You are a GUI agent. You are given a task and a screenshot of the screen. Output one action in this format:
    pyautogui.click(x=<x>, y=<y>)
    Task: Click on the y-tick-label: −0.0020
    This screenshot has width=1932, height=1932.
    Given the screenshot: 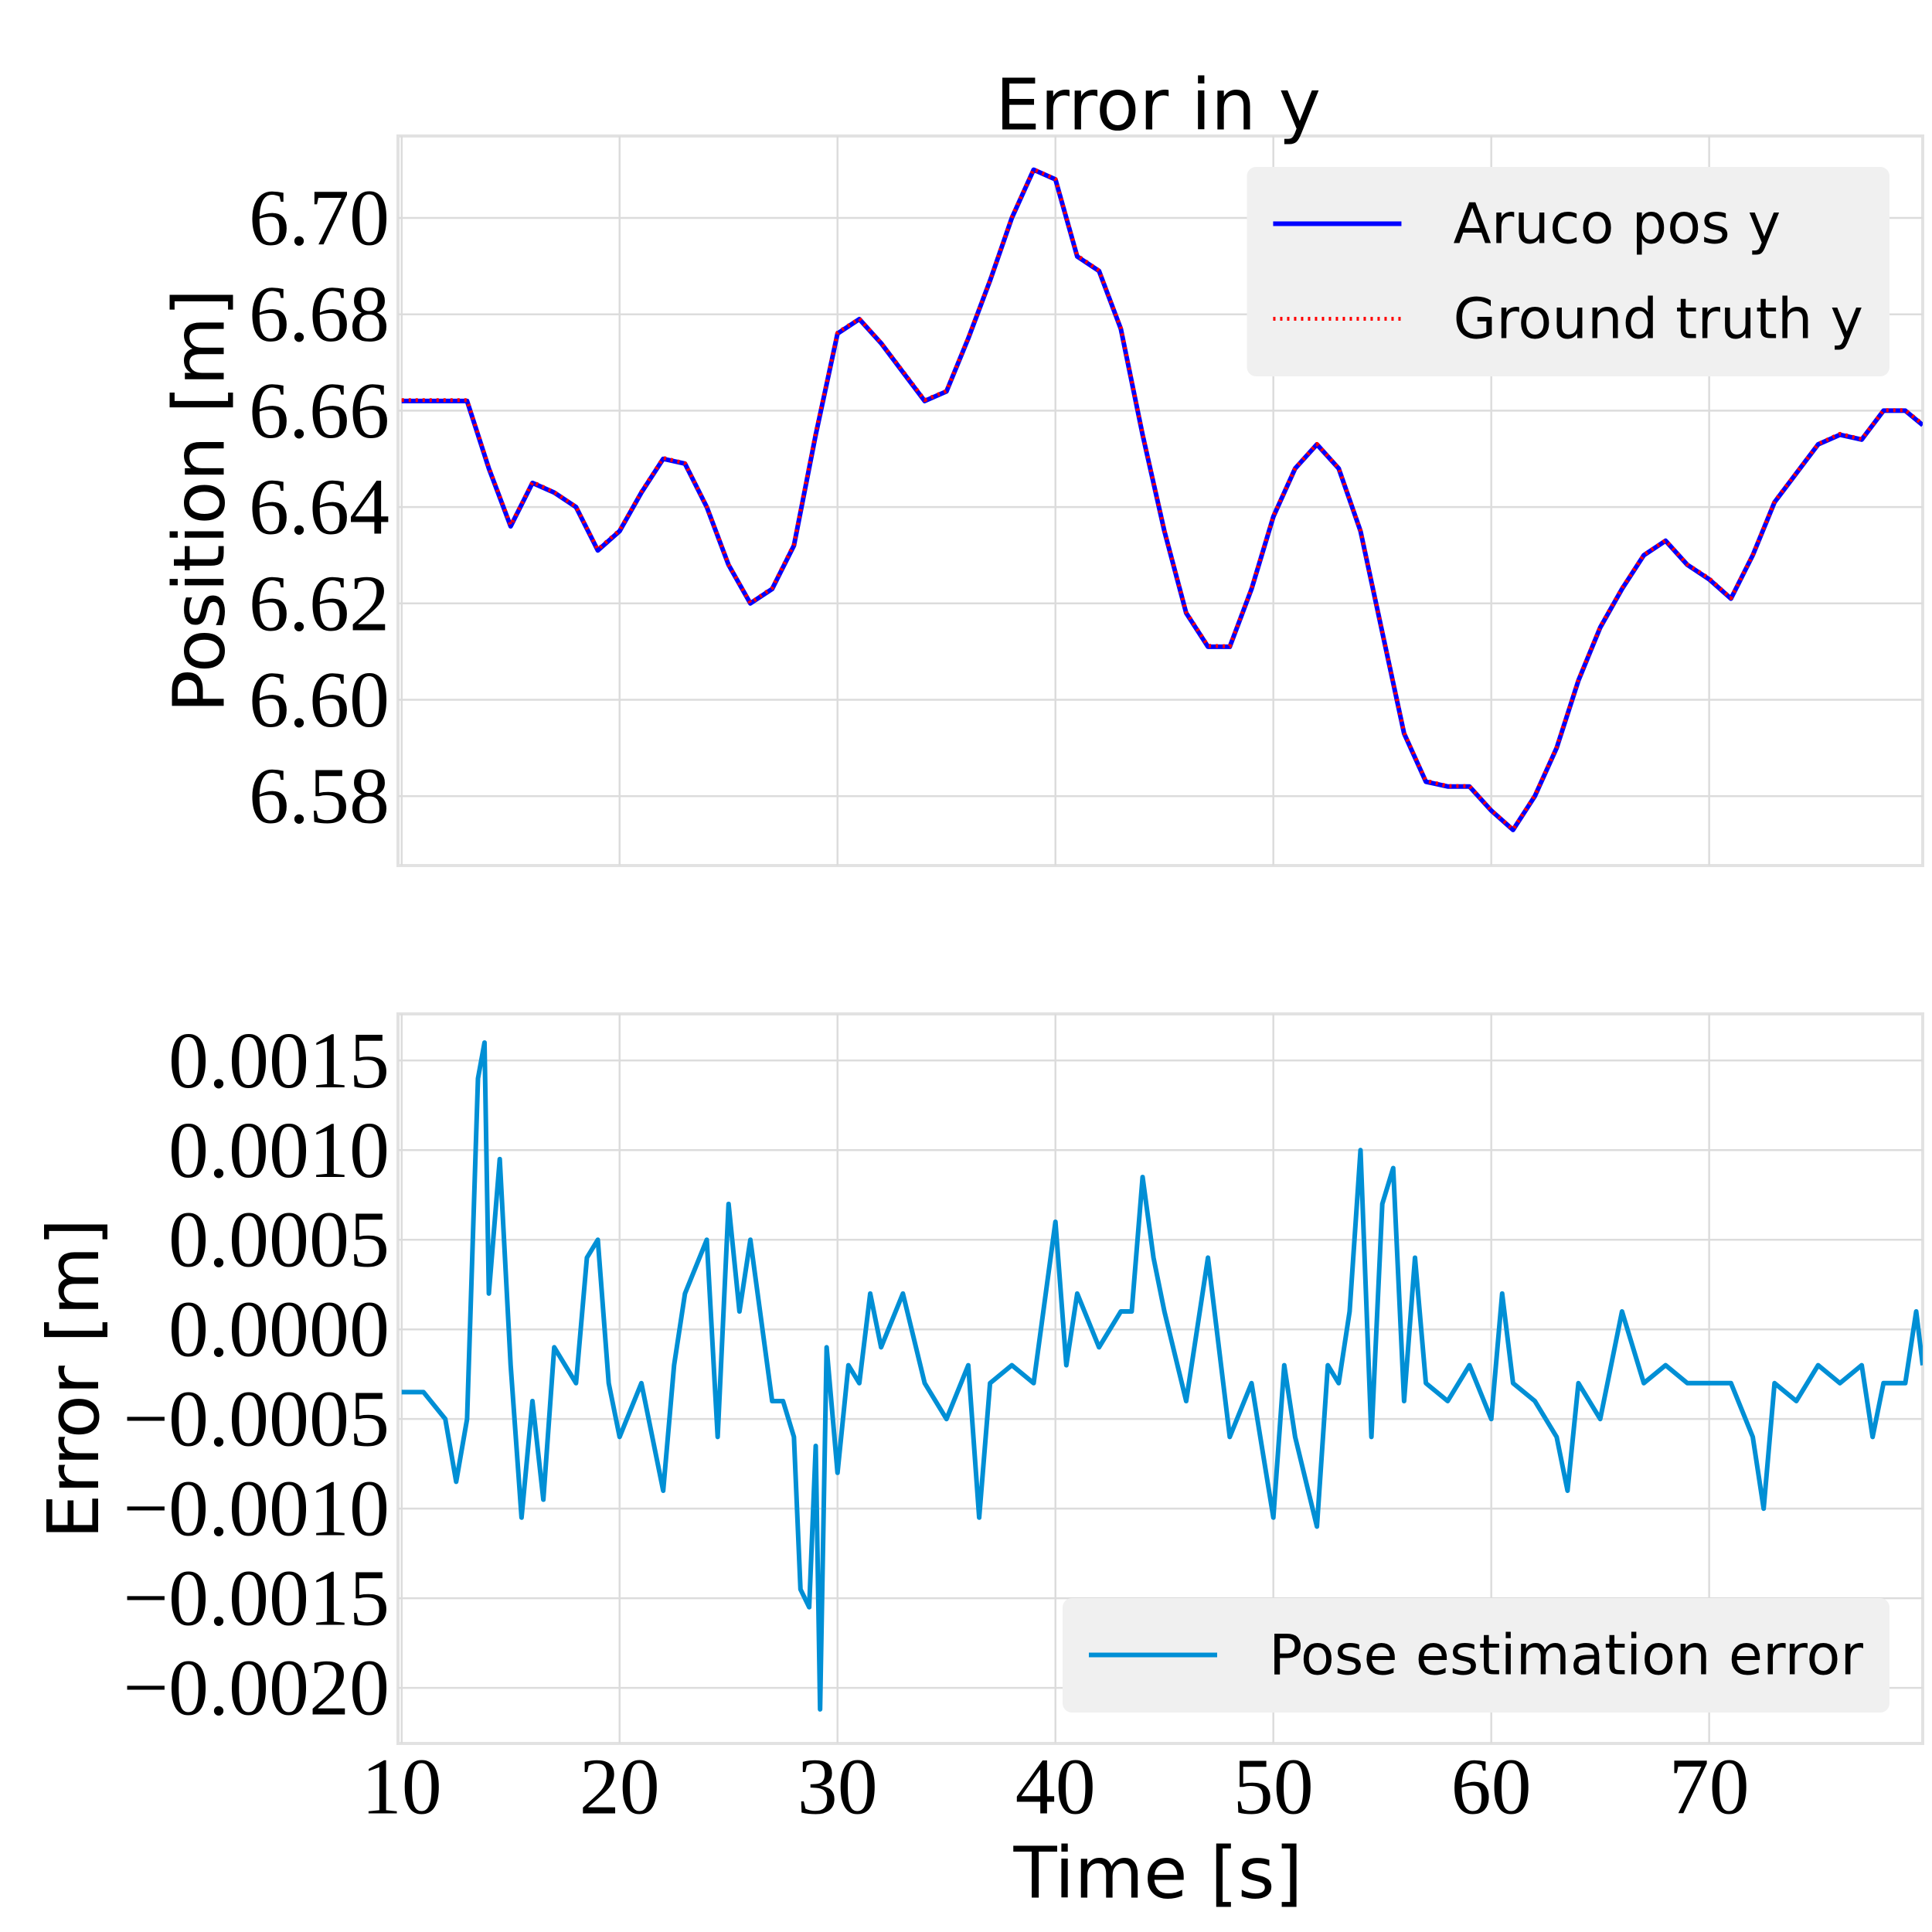 What is the action you would take?
    pyautogui.click(x=256, y=1688)
    